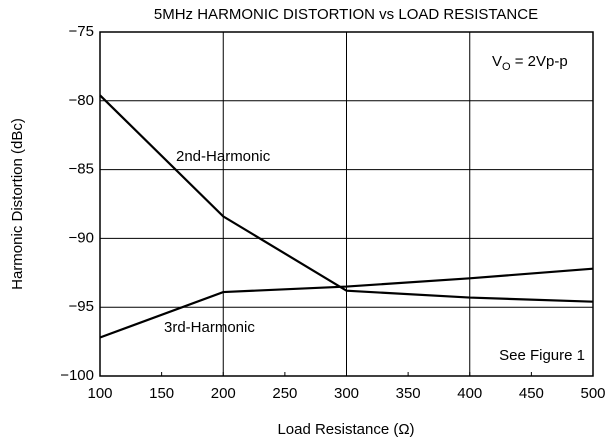  Describe the element at coordinates (346, 303) in the screenshot. I see `series-line` at that location.